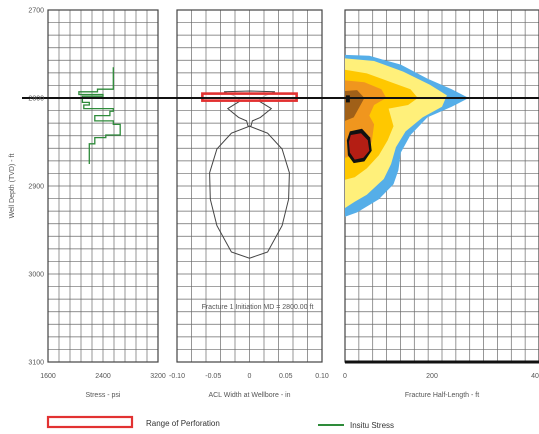 The image size is (539, 434). What do you see at coordinates (36, 99) in the screenshot?
I see `y-tick-label: 2800` at bounding box center [36, 99].